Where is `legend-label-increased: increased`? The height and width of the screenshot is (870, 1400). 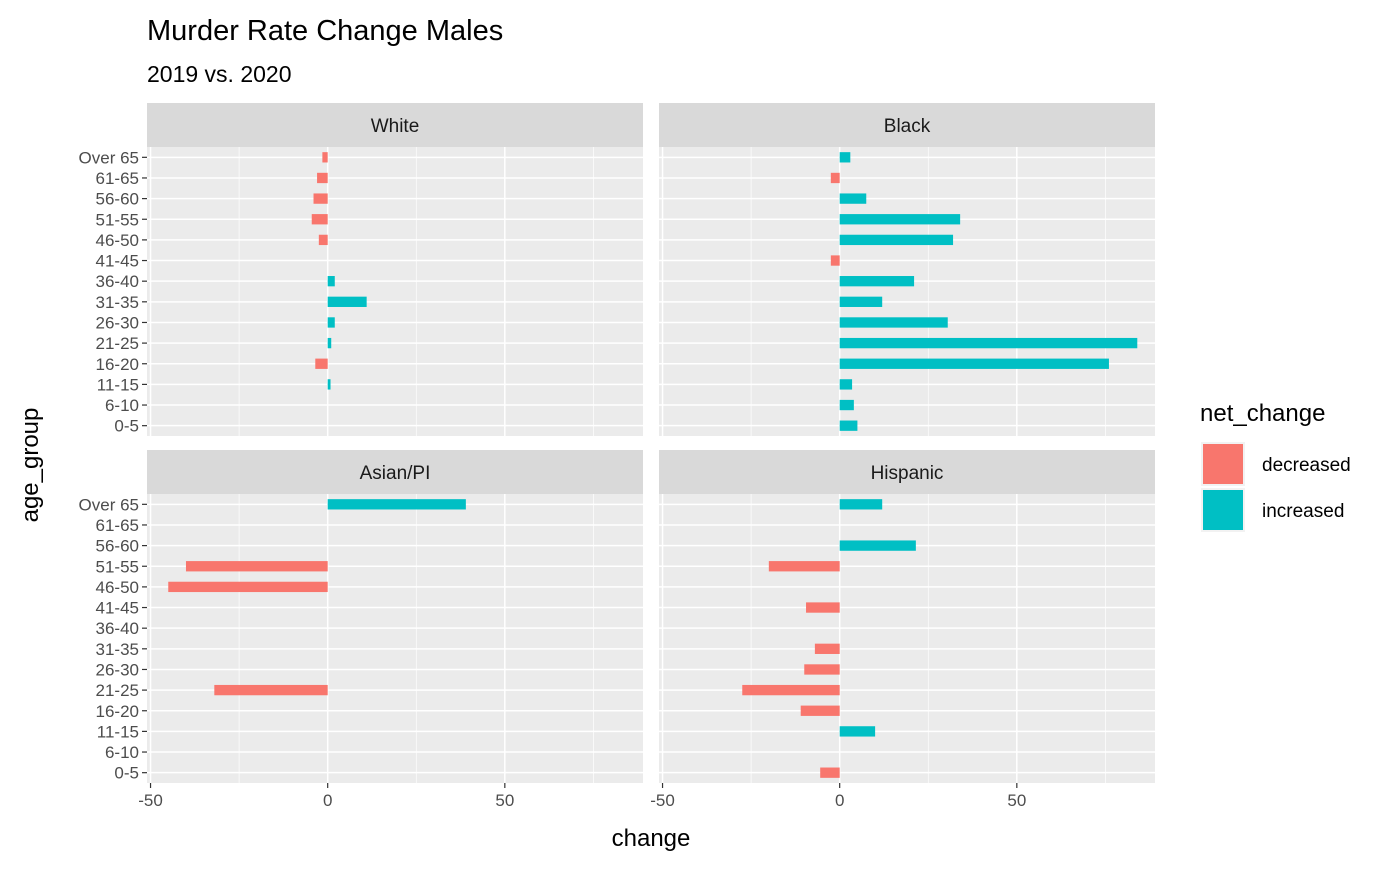
legend-label-increased: increased is located at coordinates (1303, 511).